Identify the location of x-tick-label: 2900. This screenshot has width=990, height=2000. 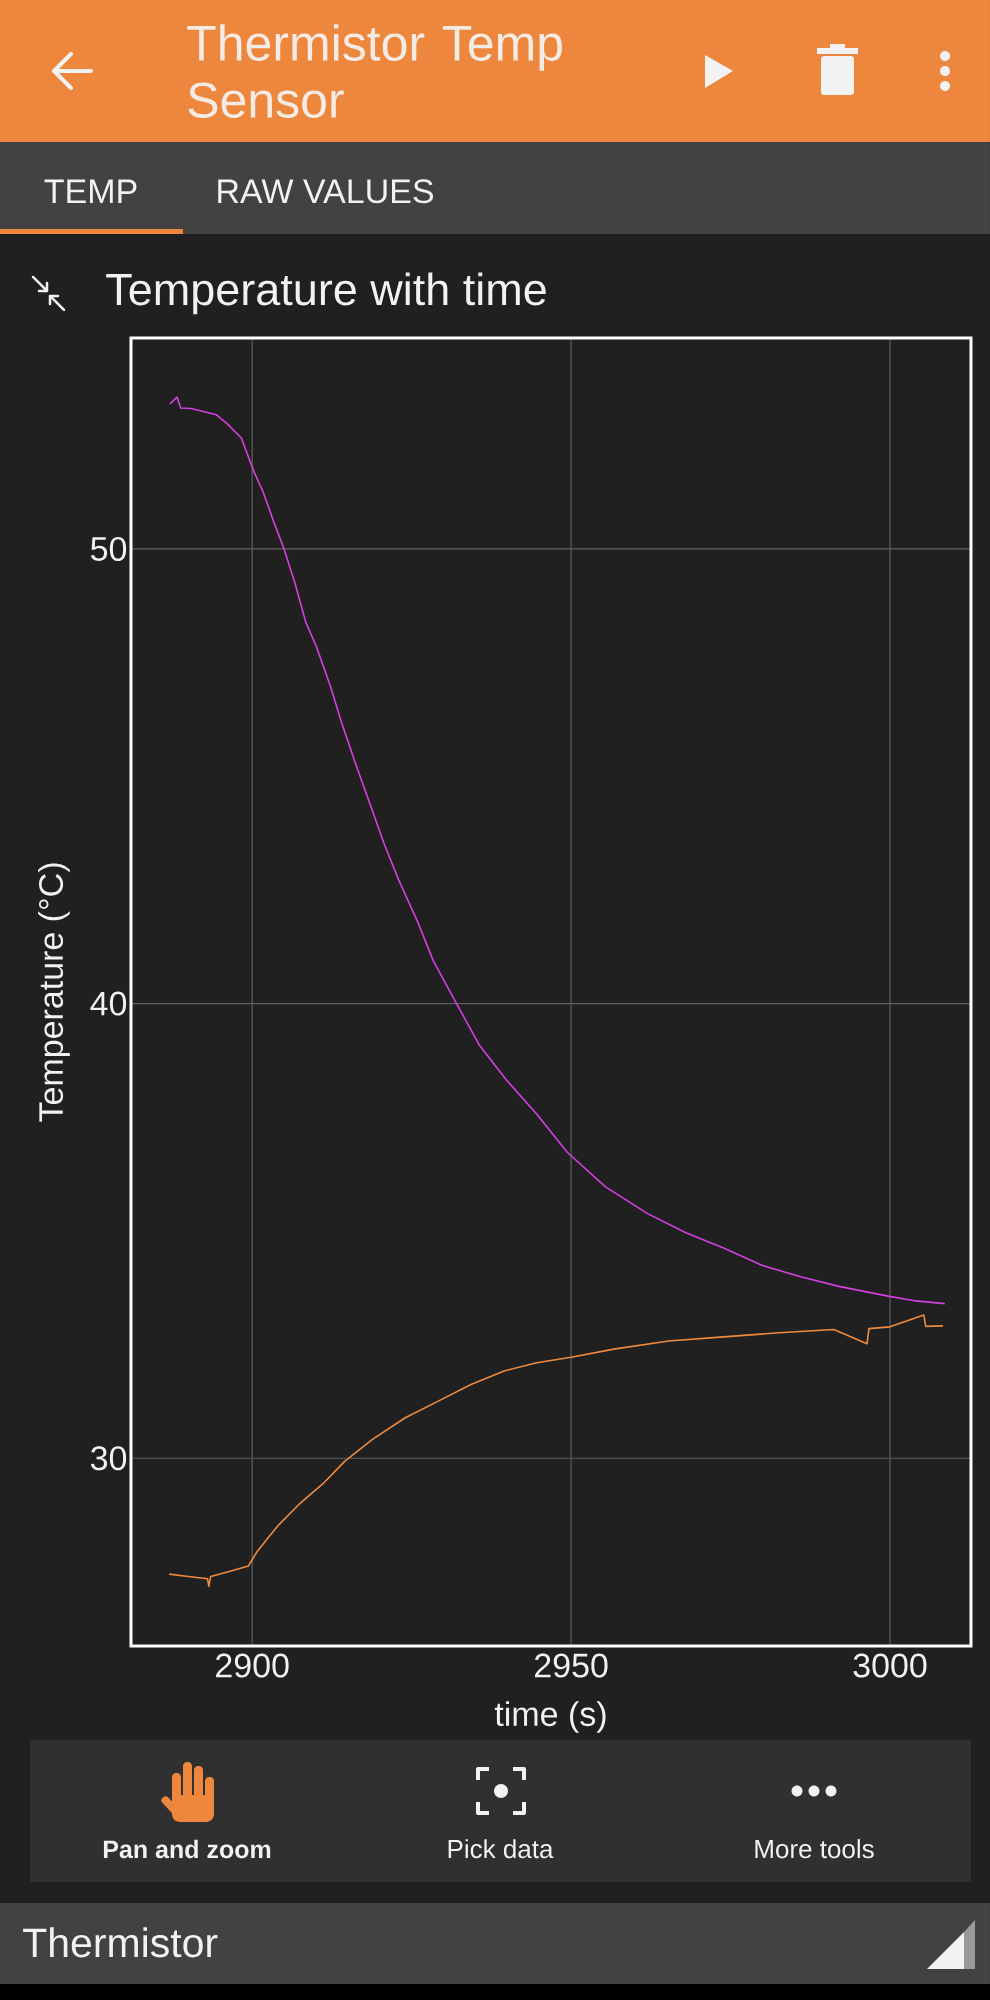
(252, 1665).